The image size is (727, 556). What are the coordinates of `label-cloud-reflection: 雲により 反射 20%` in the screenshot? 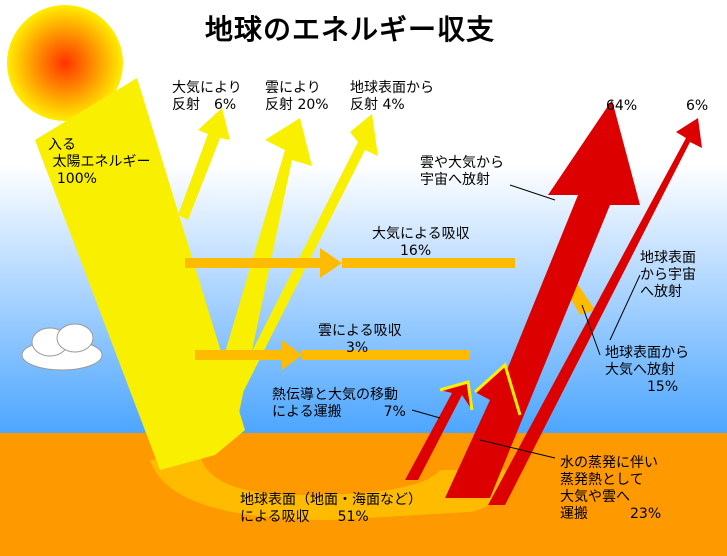 It's located at (297, 96).